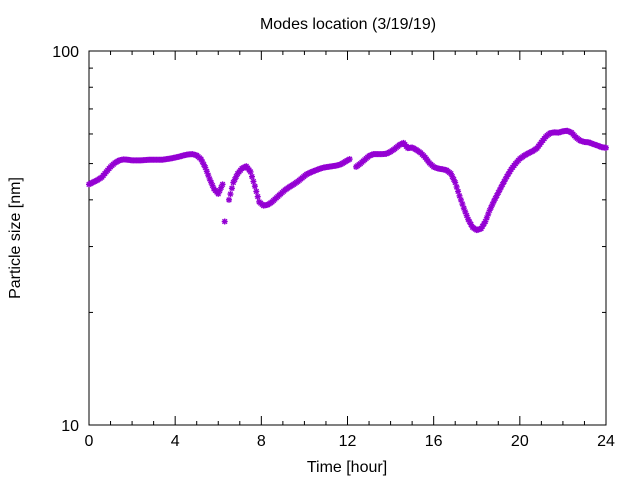  What do you see at coordinates (520, 441) in the screenshot?
I see `x-tick-label: 20` at bounding box center [520, 441].